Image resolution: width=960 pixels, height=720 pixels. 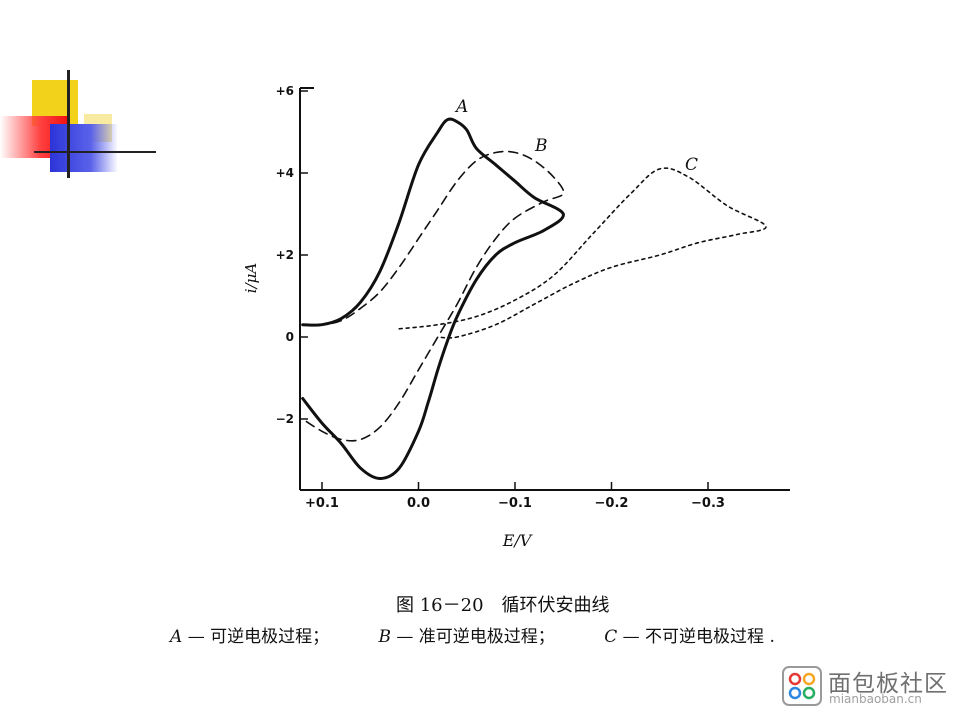 What do you see at coordinates (285, 91) in the screenshot?
I see `y-tick-label: +6` at bounding box center [285, 91].